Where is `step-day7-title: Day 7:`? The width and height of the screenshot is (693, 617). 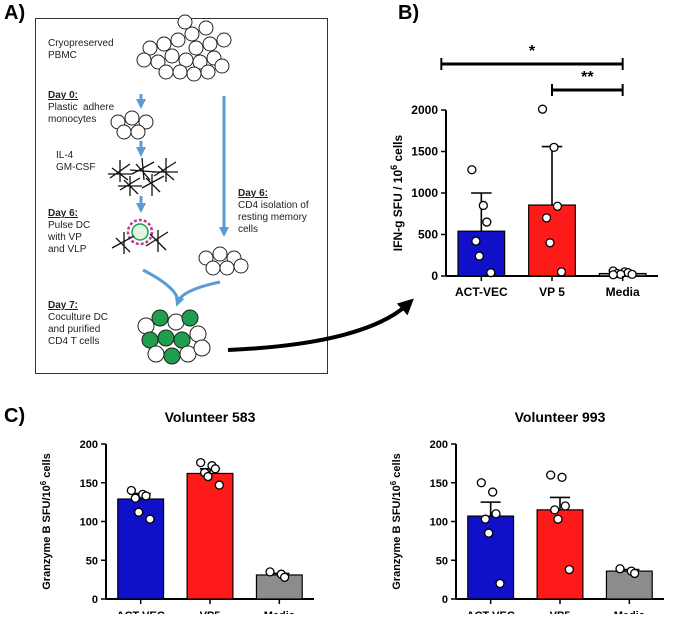
step-day7-title: Day 7: is located at coordinates (63, 305).